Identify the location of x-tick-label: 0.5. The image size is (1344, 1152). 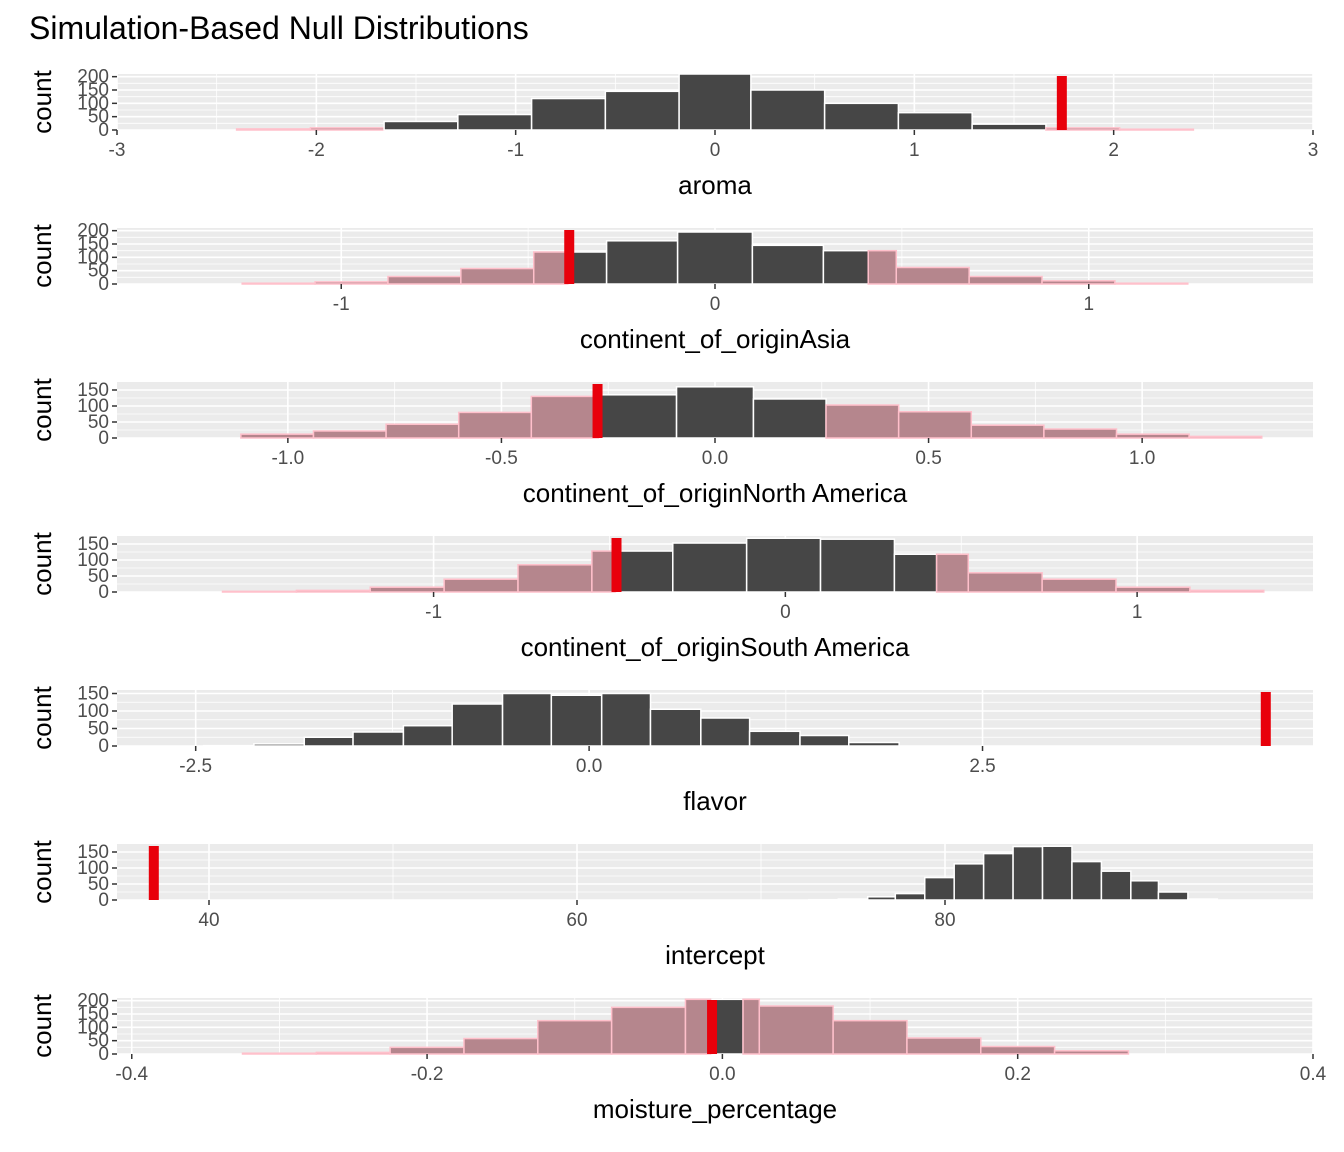
(928, 458).